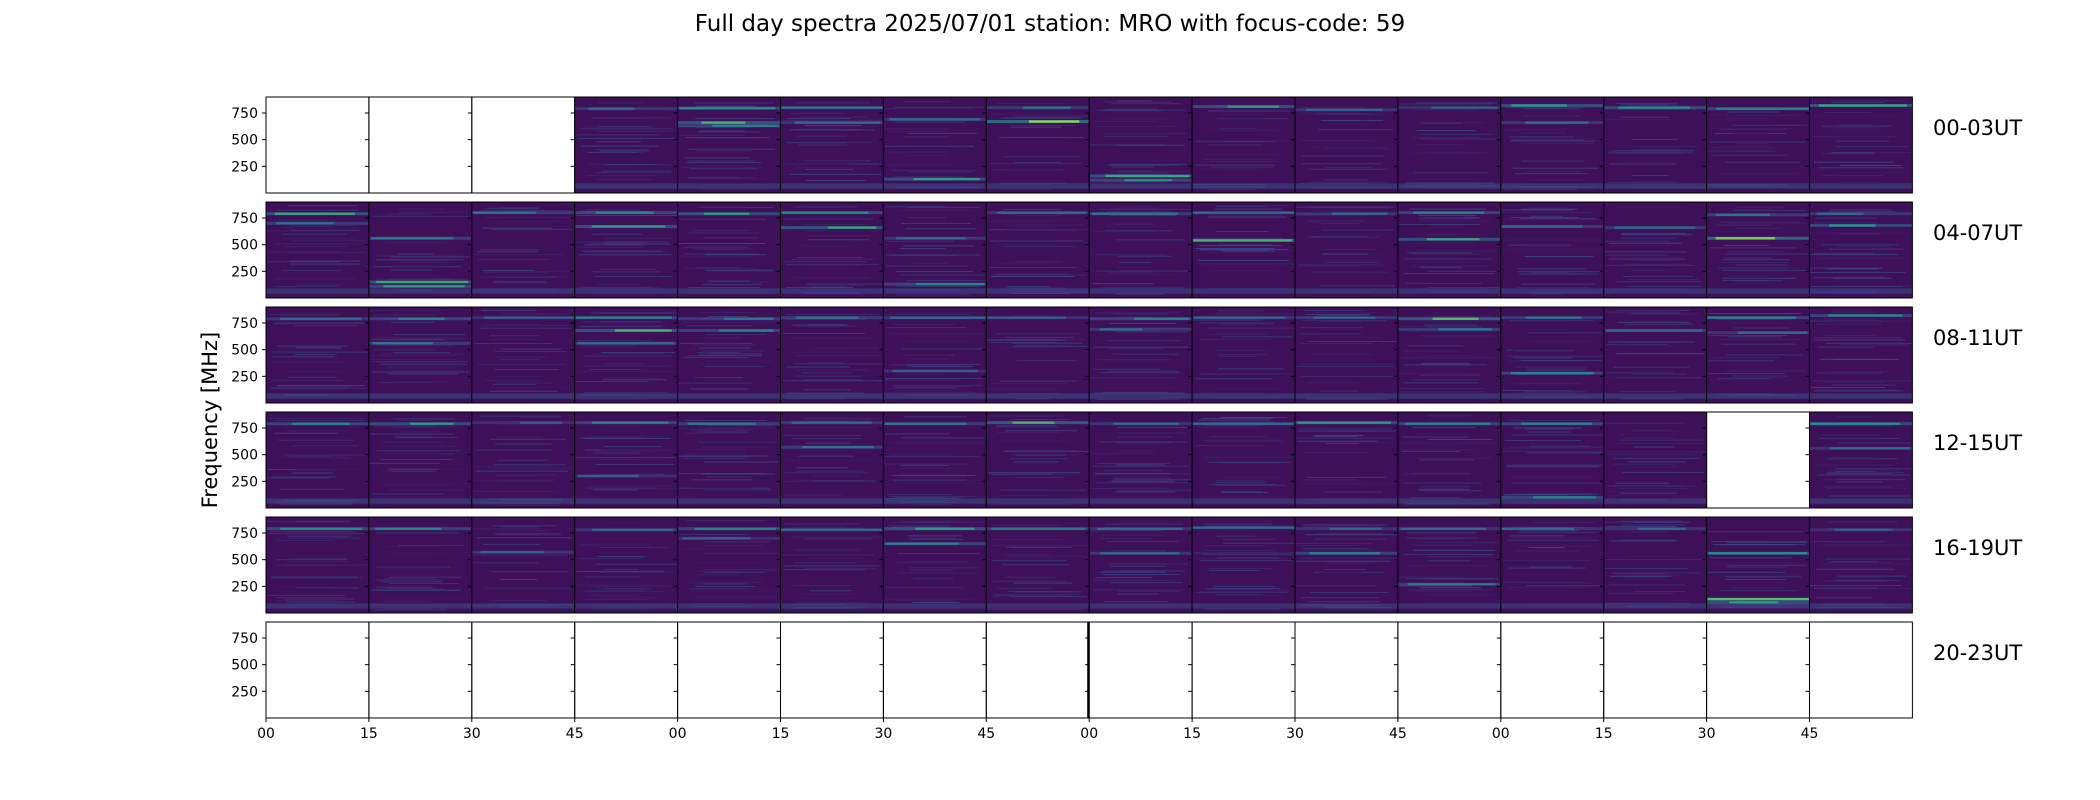 This screenshot has width=2100, height=800. Describe the element at coordinates (1089, 734) in the screenshot. I see `x-tick-label: 00` at that location.